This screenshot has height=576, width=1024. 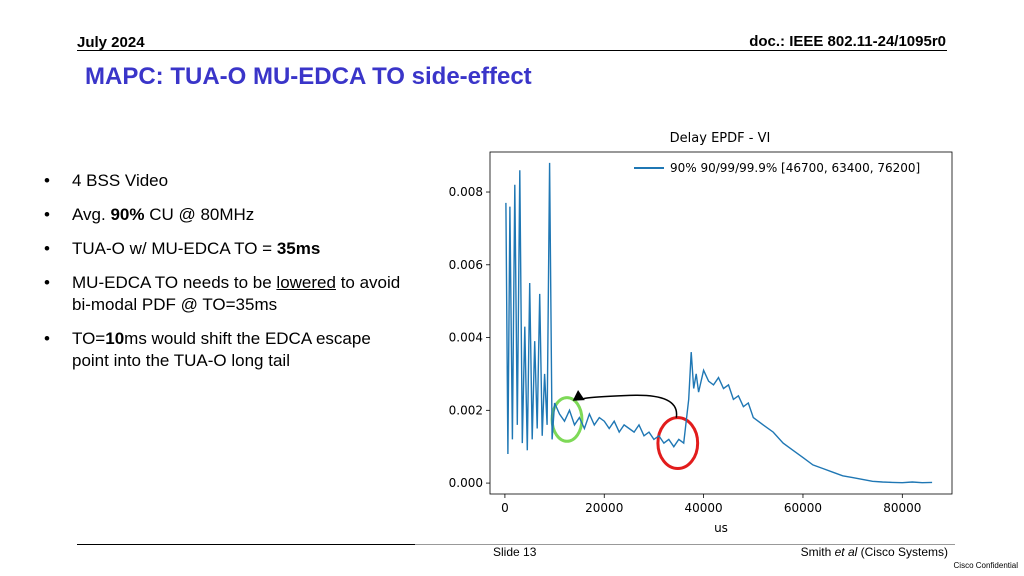 What do you see at coordinates (874, 552) in the screenshot?
I see `footer-author: Smith et al (Cisco Systems)` at bounding box center [874, 552].